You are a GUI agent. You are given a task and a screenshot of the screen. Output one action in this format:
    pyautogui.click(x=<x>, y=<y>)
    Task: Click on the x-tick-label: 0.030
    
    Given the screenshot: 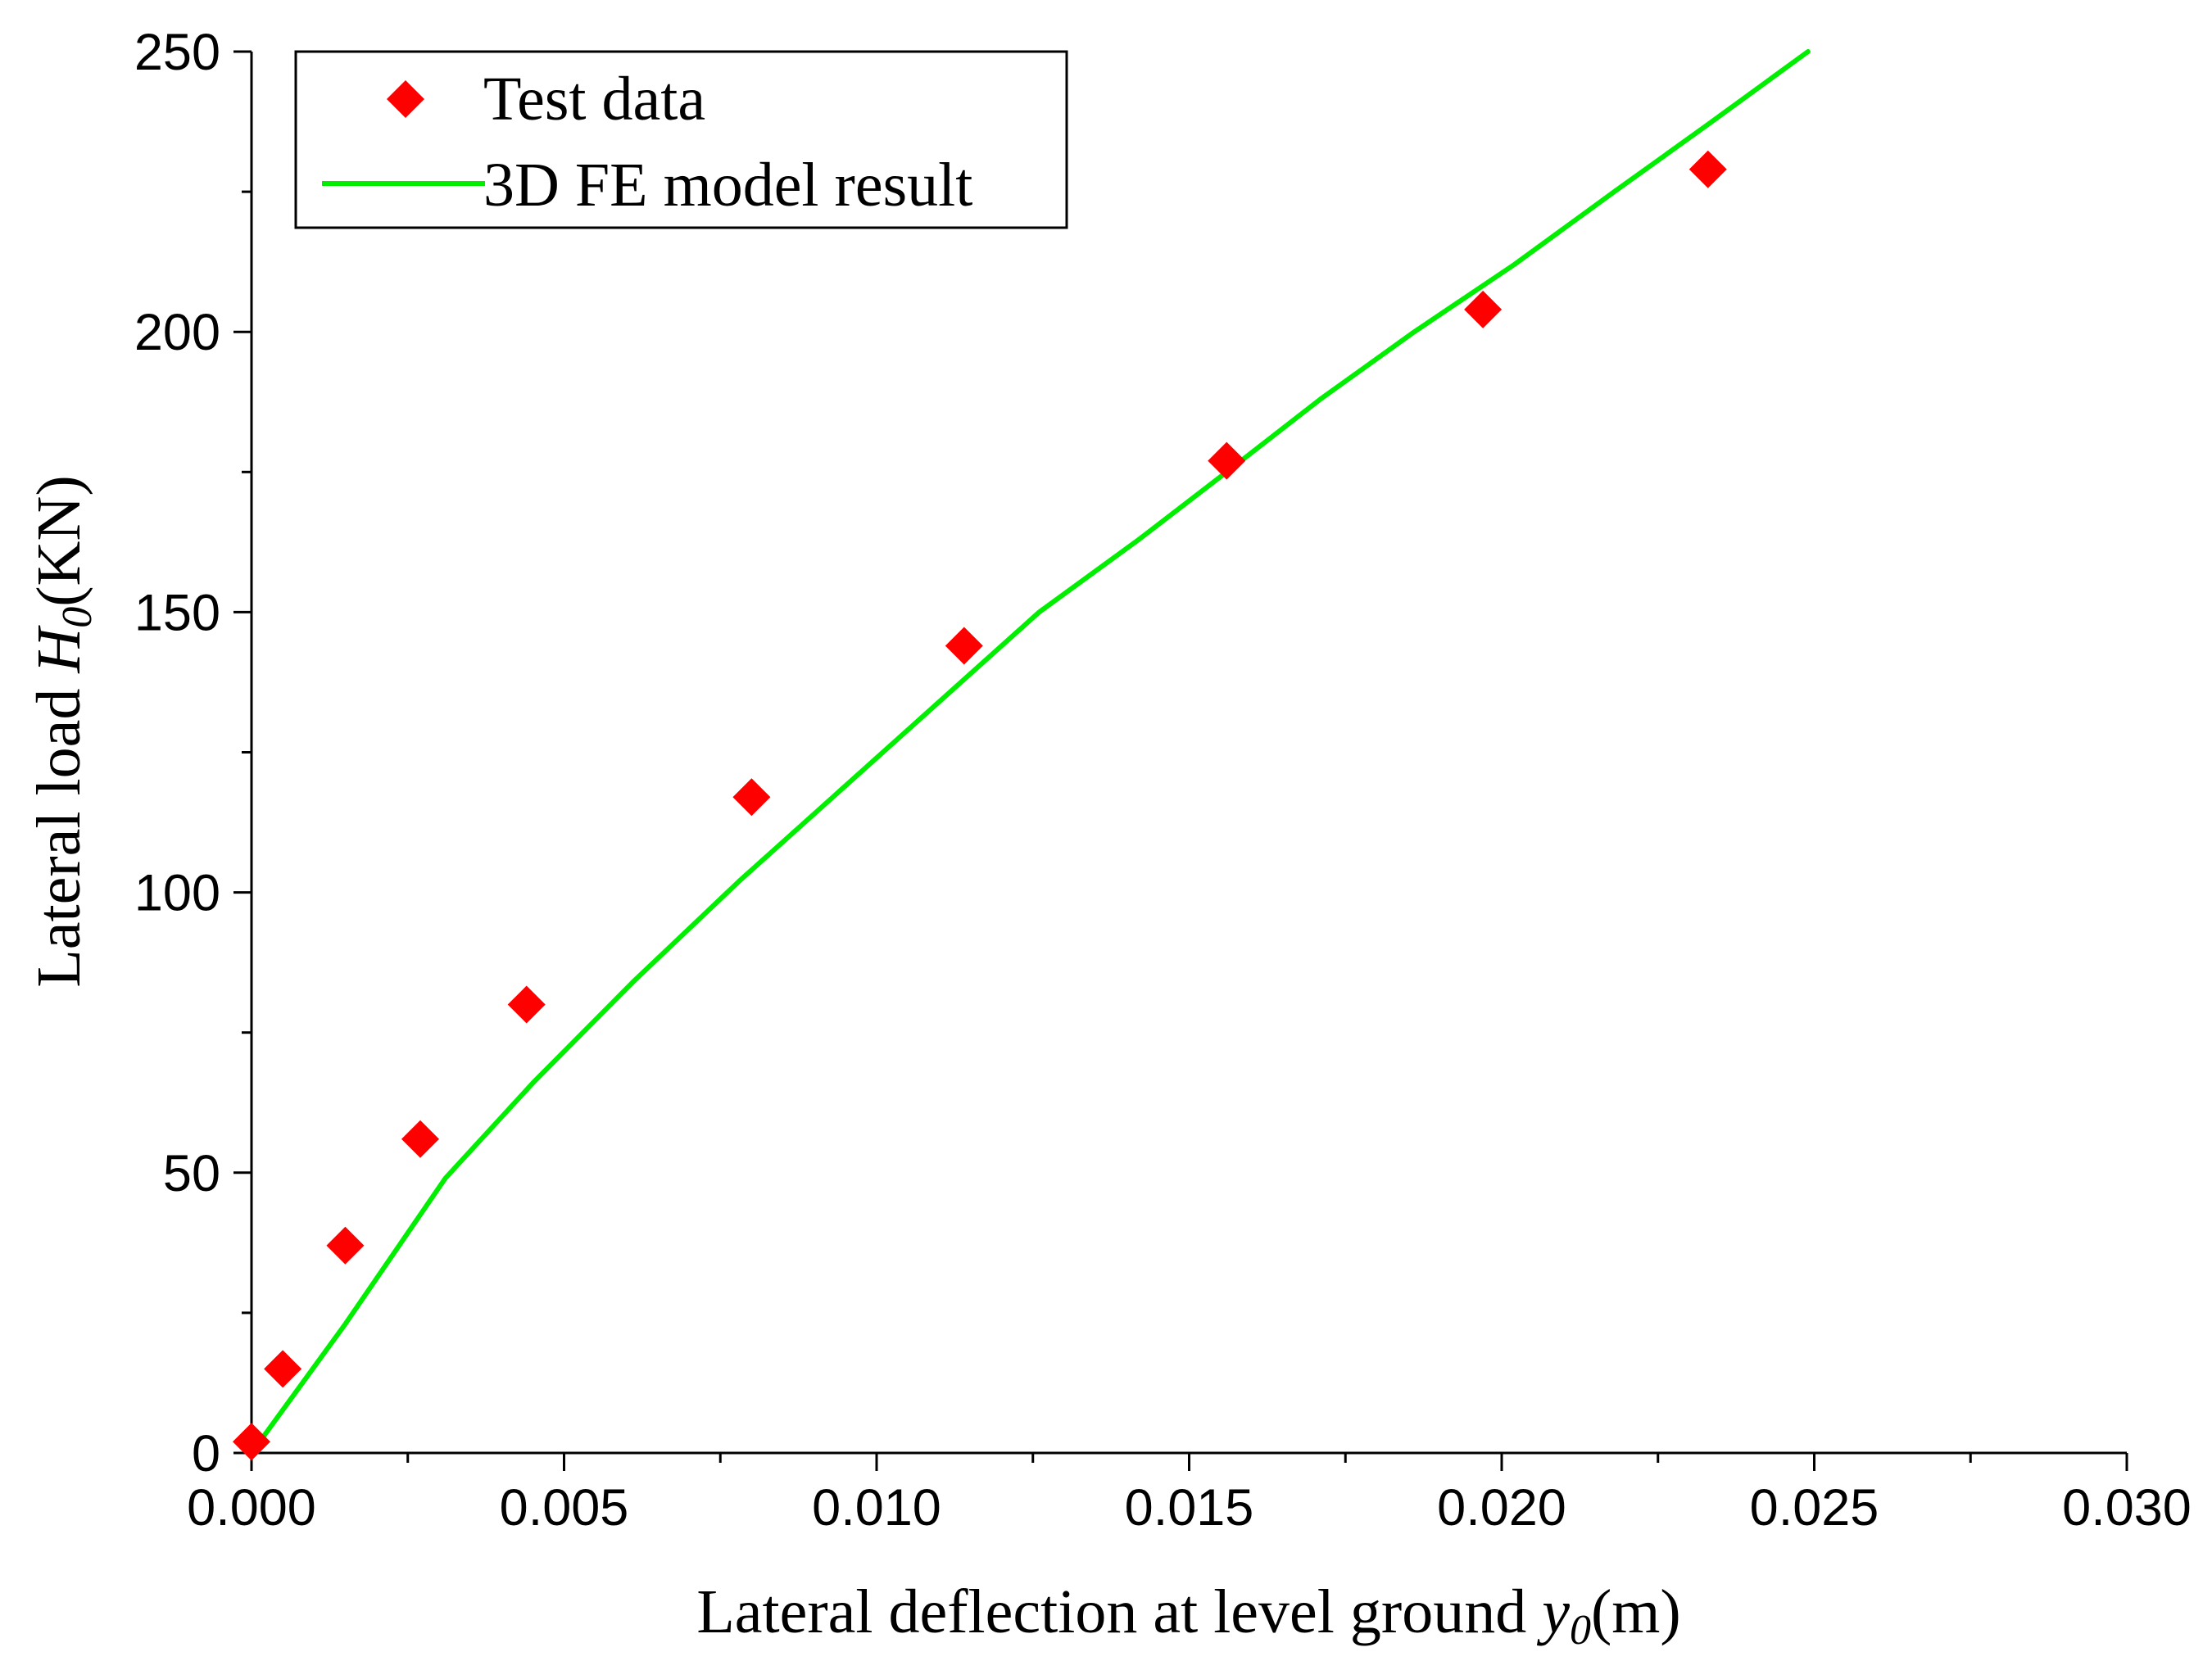 What is the action you would take?
    pyautogui.click(x=2127, y=1507)
    